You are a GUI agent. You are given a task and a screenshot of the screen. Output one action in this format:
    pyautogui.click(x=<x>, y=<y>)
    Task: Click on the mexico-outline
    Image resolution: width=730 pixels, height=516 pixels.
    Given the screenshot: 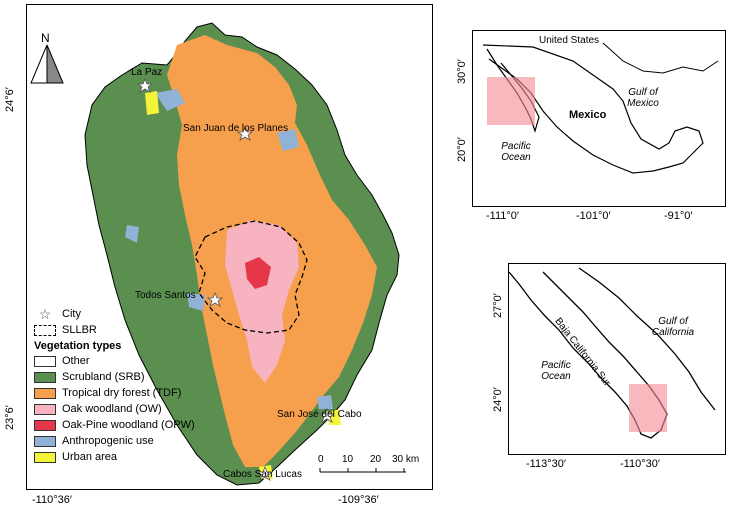 What is the action you would take?
    pyautogui.click(x=600, y=108)
    